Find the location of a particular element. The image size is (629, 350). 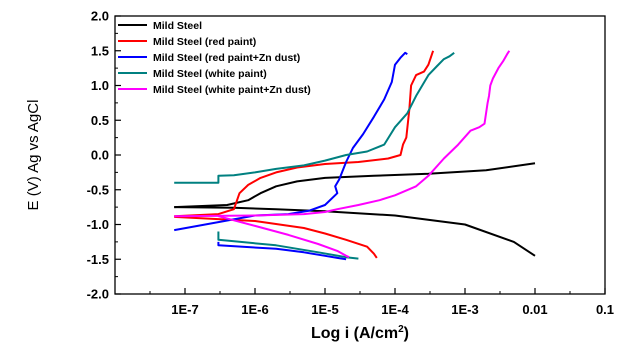

y-tick-label: -2.0 is located at coordinates (98, 294).